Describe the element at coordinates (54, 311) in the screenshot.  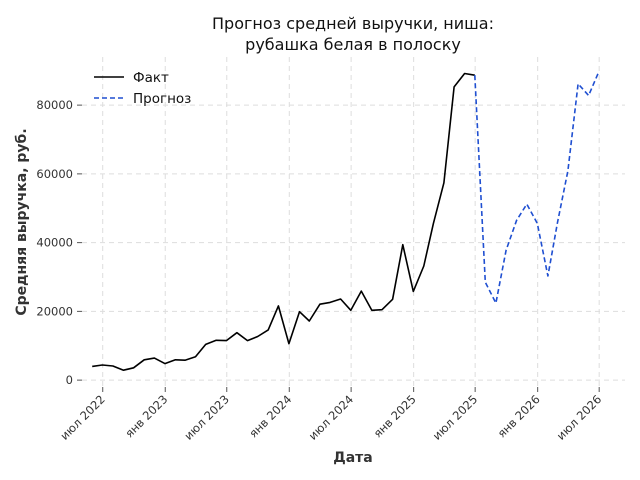
I see `y-tick-label: 20000` at that location.